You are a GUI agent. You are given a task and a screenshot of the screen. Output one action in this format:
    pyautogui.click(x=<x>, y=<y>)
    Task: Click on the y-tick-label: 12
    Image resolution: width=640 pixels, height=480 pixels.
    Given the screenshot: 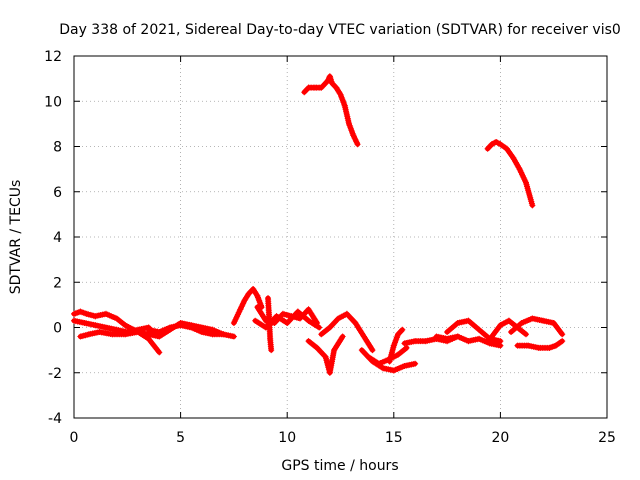 What is the action you would take?
    pyautogui.click(x=53, y=57)
    